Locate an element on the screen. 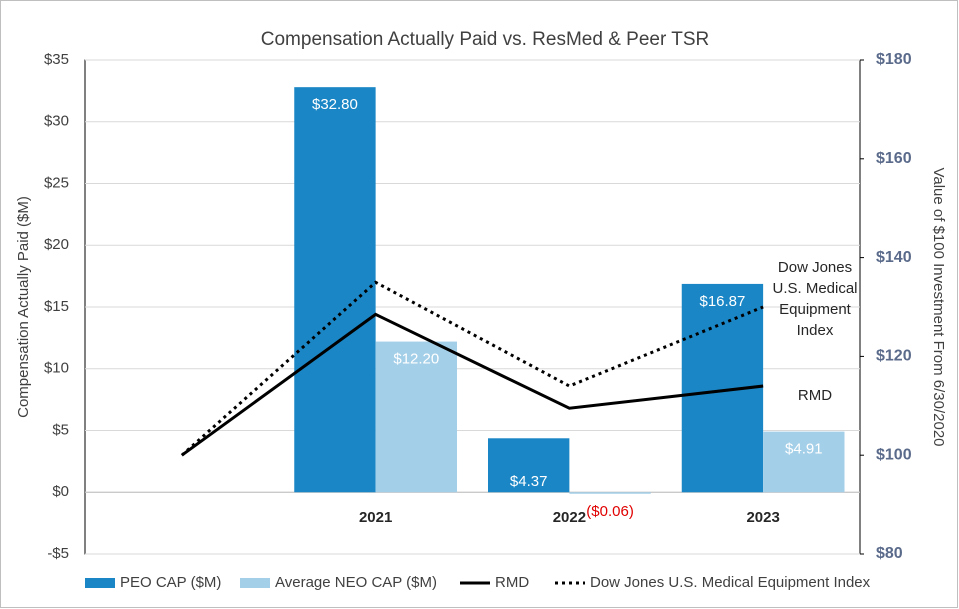 This screenshot has height=609, width=959. x-tick-label: 2021 is located at coordinates (375, 517).